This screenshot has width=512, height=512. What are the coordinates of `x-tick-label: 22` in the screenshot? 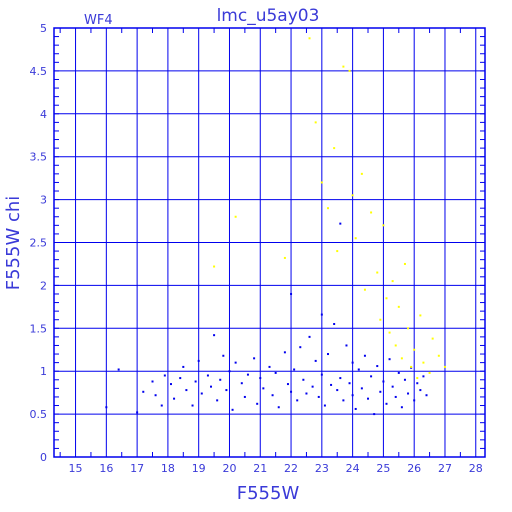 It's located at (291, 468).